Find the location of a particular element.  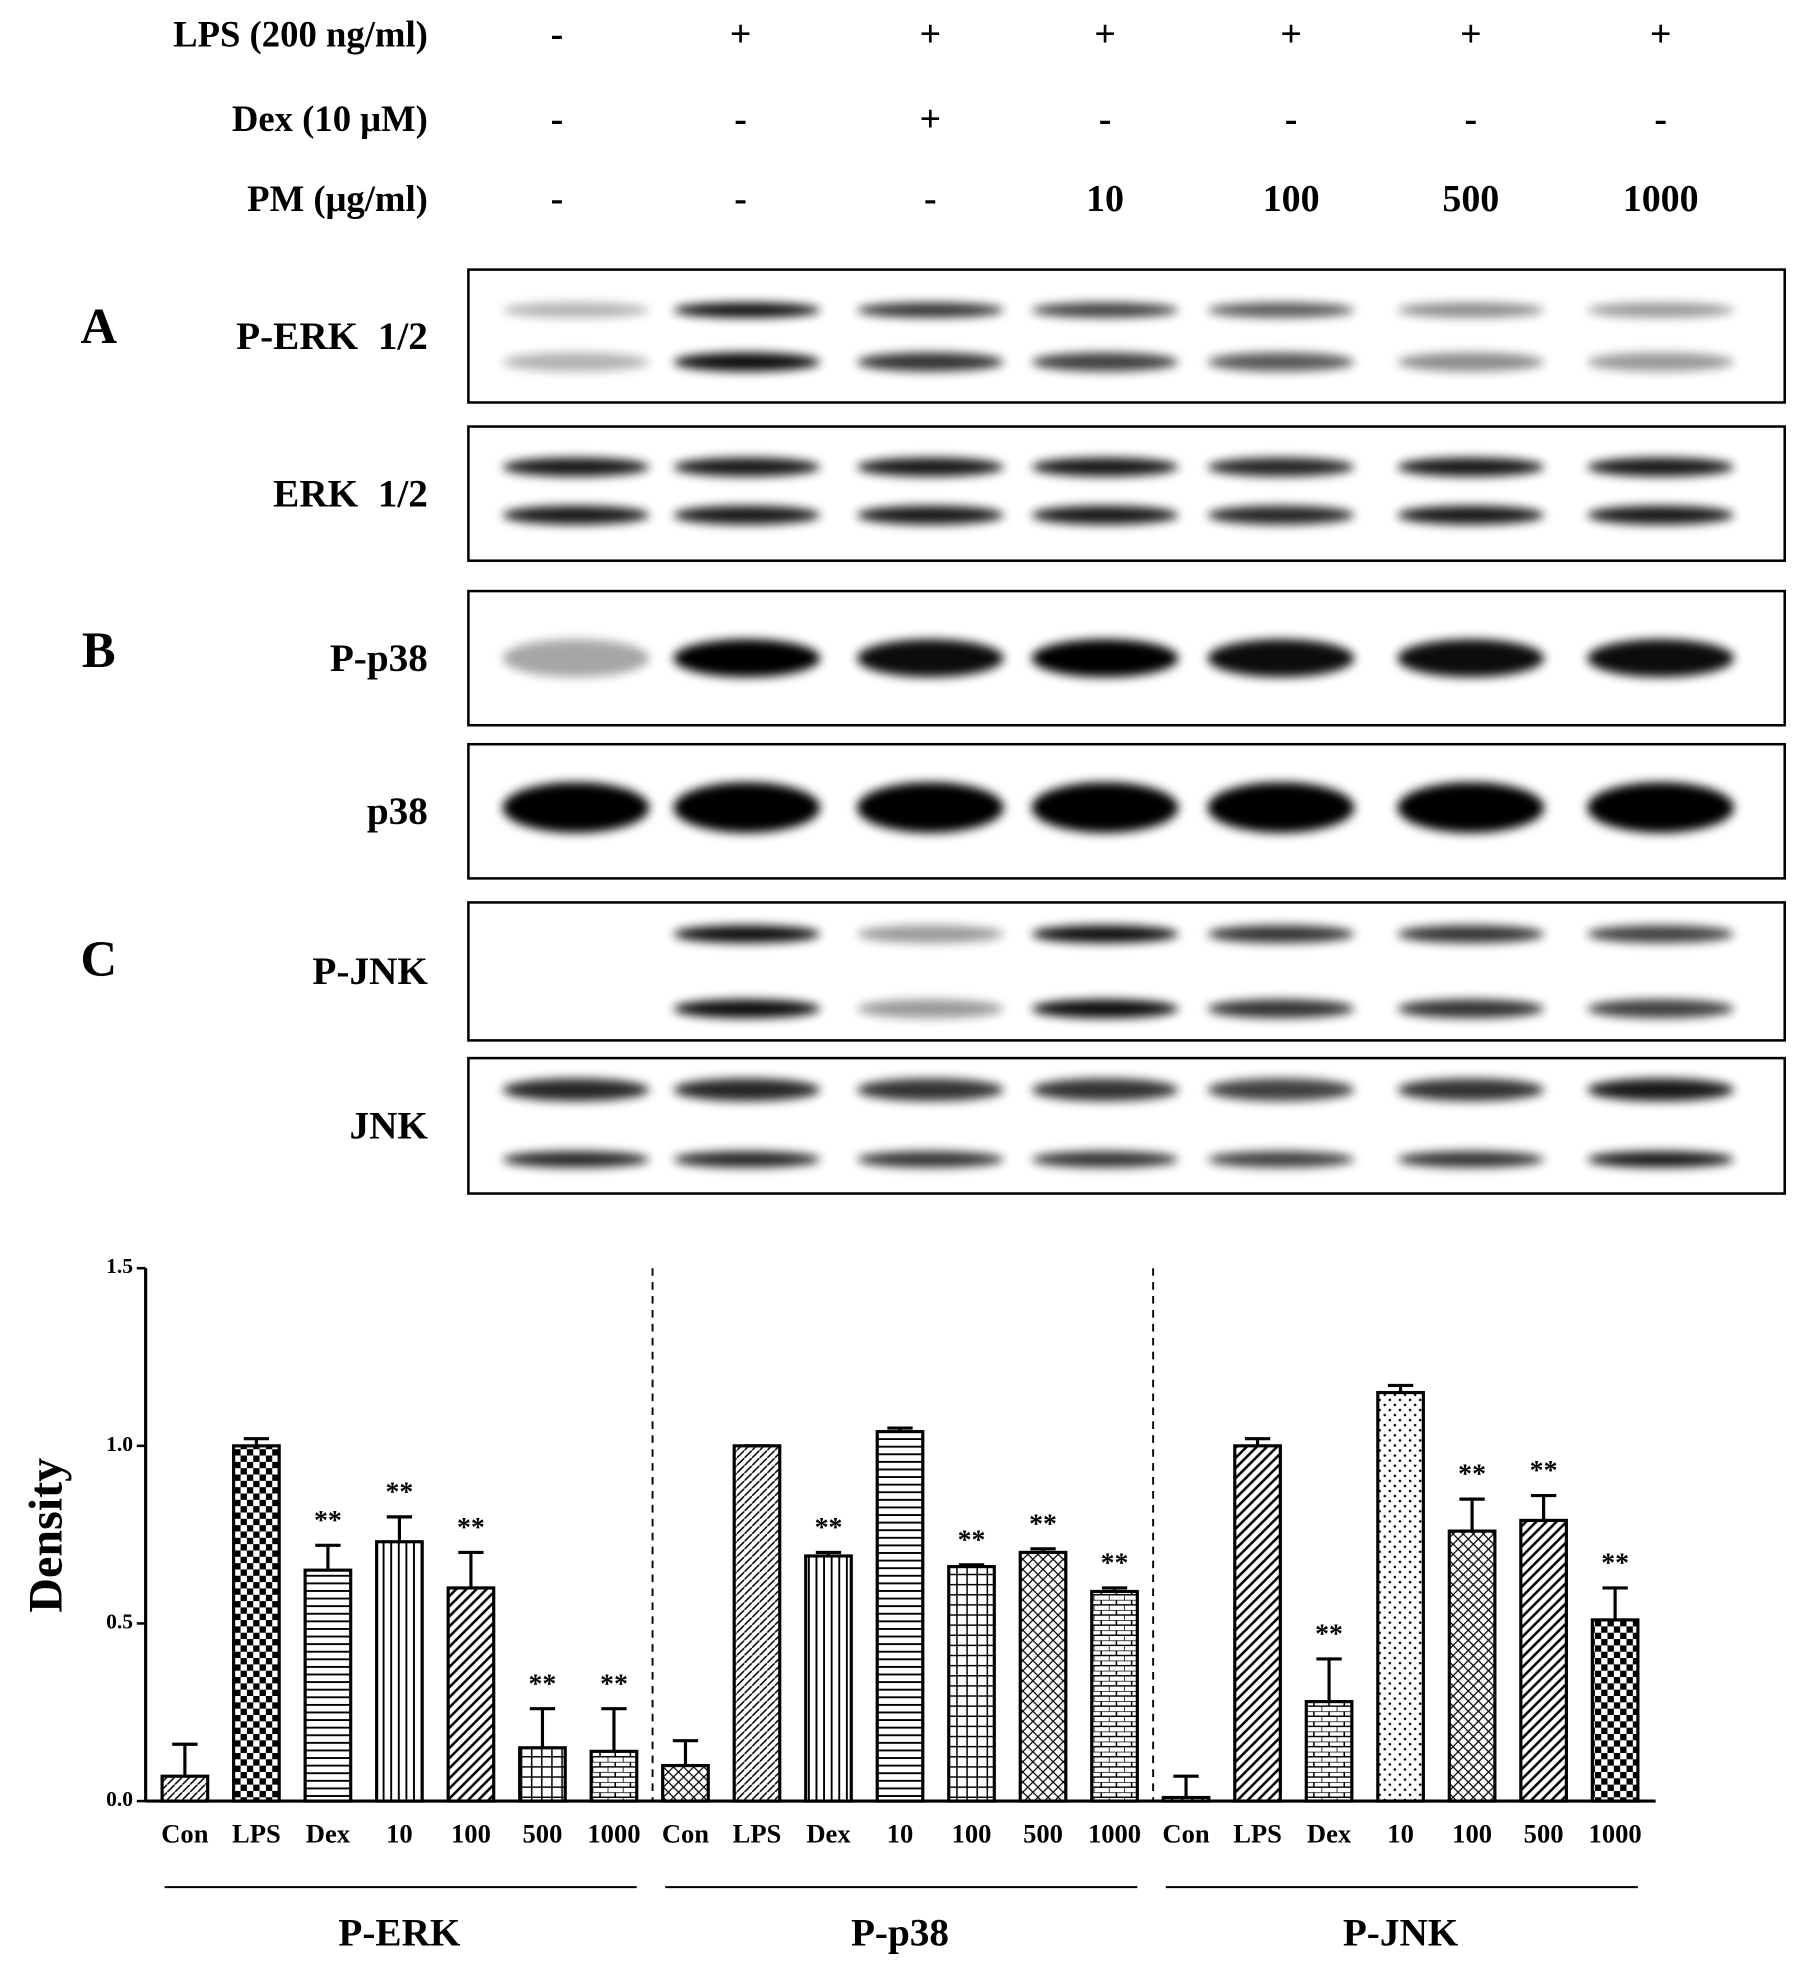

blot-label: JNK is located at coordinates (388, 1126).